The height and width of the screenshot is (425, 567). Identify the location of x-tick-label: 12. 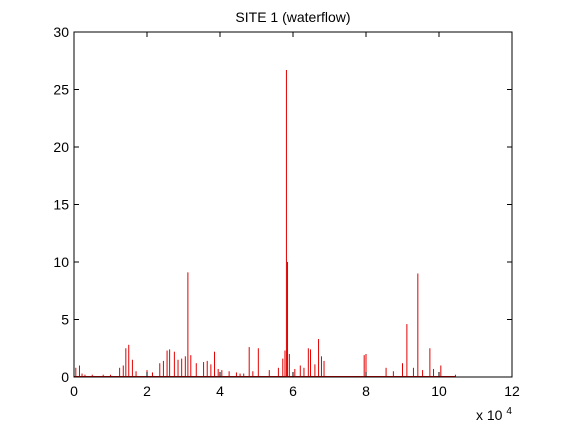
(512, 391).